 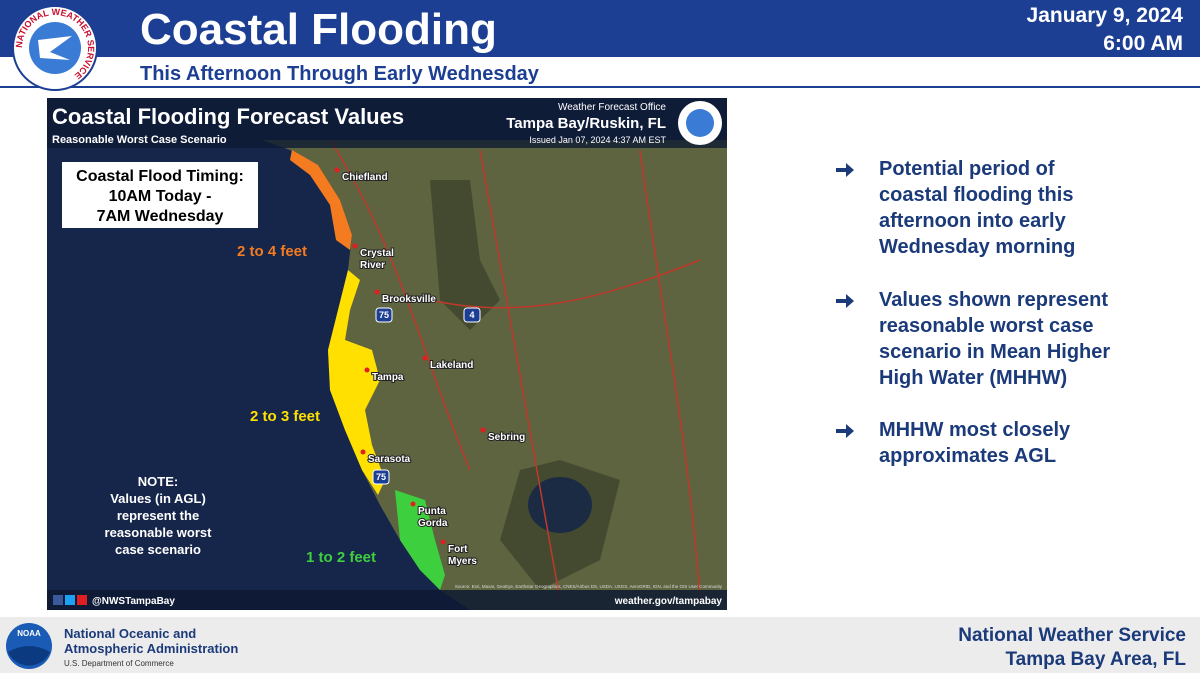 I want to click on bullet-text: Potential period of, so click(x=967, y=169).